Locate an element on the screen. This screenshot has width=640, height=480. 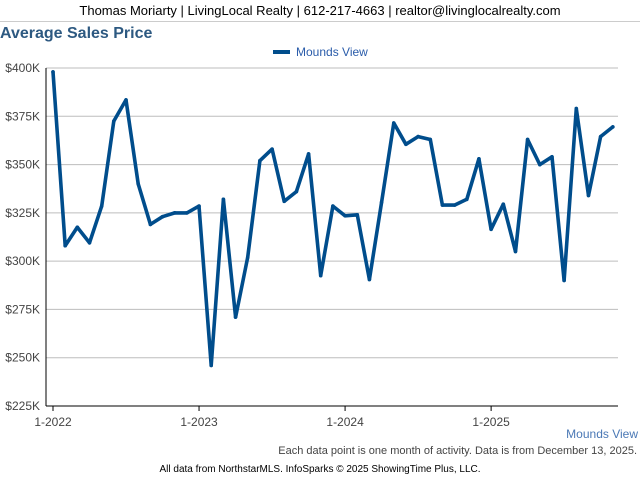
chart-title: Average Sales Price is located at coordinates (76, 33).